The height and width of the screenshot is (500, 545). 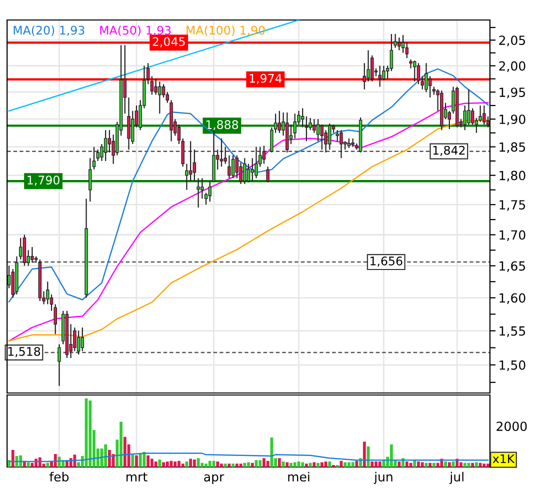 What do you see at coordinates (513, 235) in the screenshot?
I see `y-tick-label: 1,70` at bounding box center [513, 235].